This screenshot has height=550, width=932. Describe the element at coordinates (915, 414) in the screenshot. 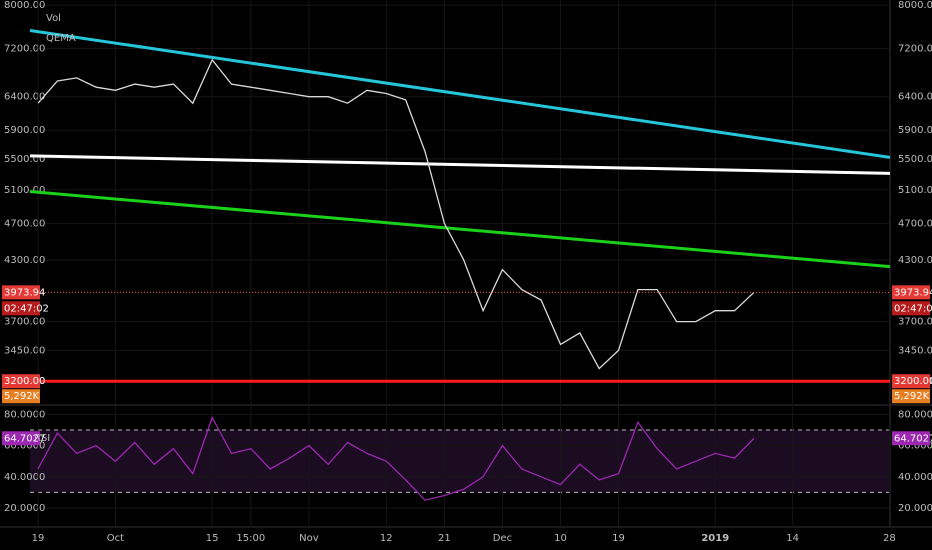

I see `y-tick-label-right: 80.0000` at that location.